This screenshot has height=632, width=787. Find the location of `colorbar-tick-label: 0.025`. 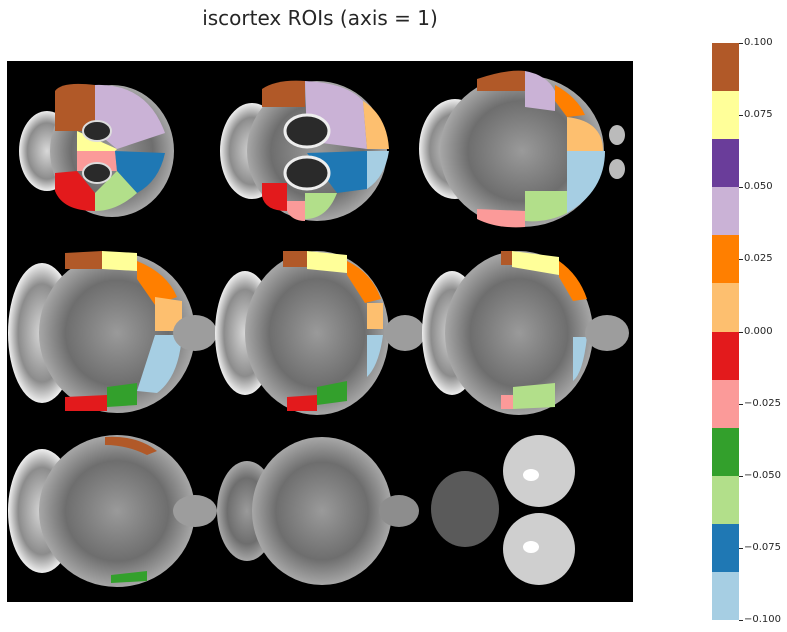

colorbar-tick-label: 0.025 is located at coordinates (758, 258).